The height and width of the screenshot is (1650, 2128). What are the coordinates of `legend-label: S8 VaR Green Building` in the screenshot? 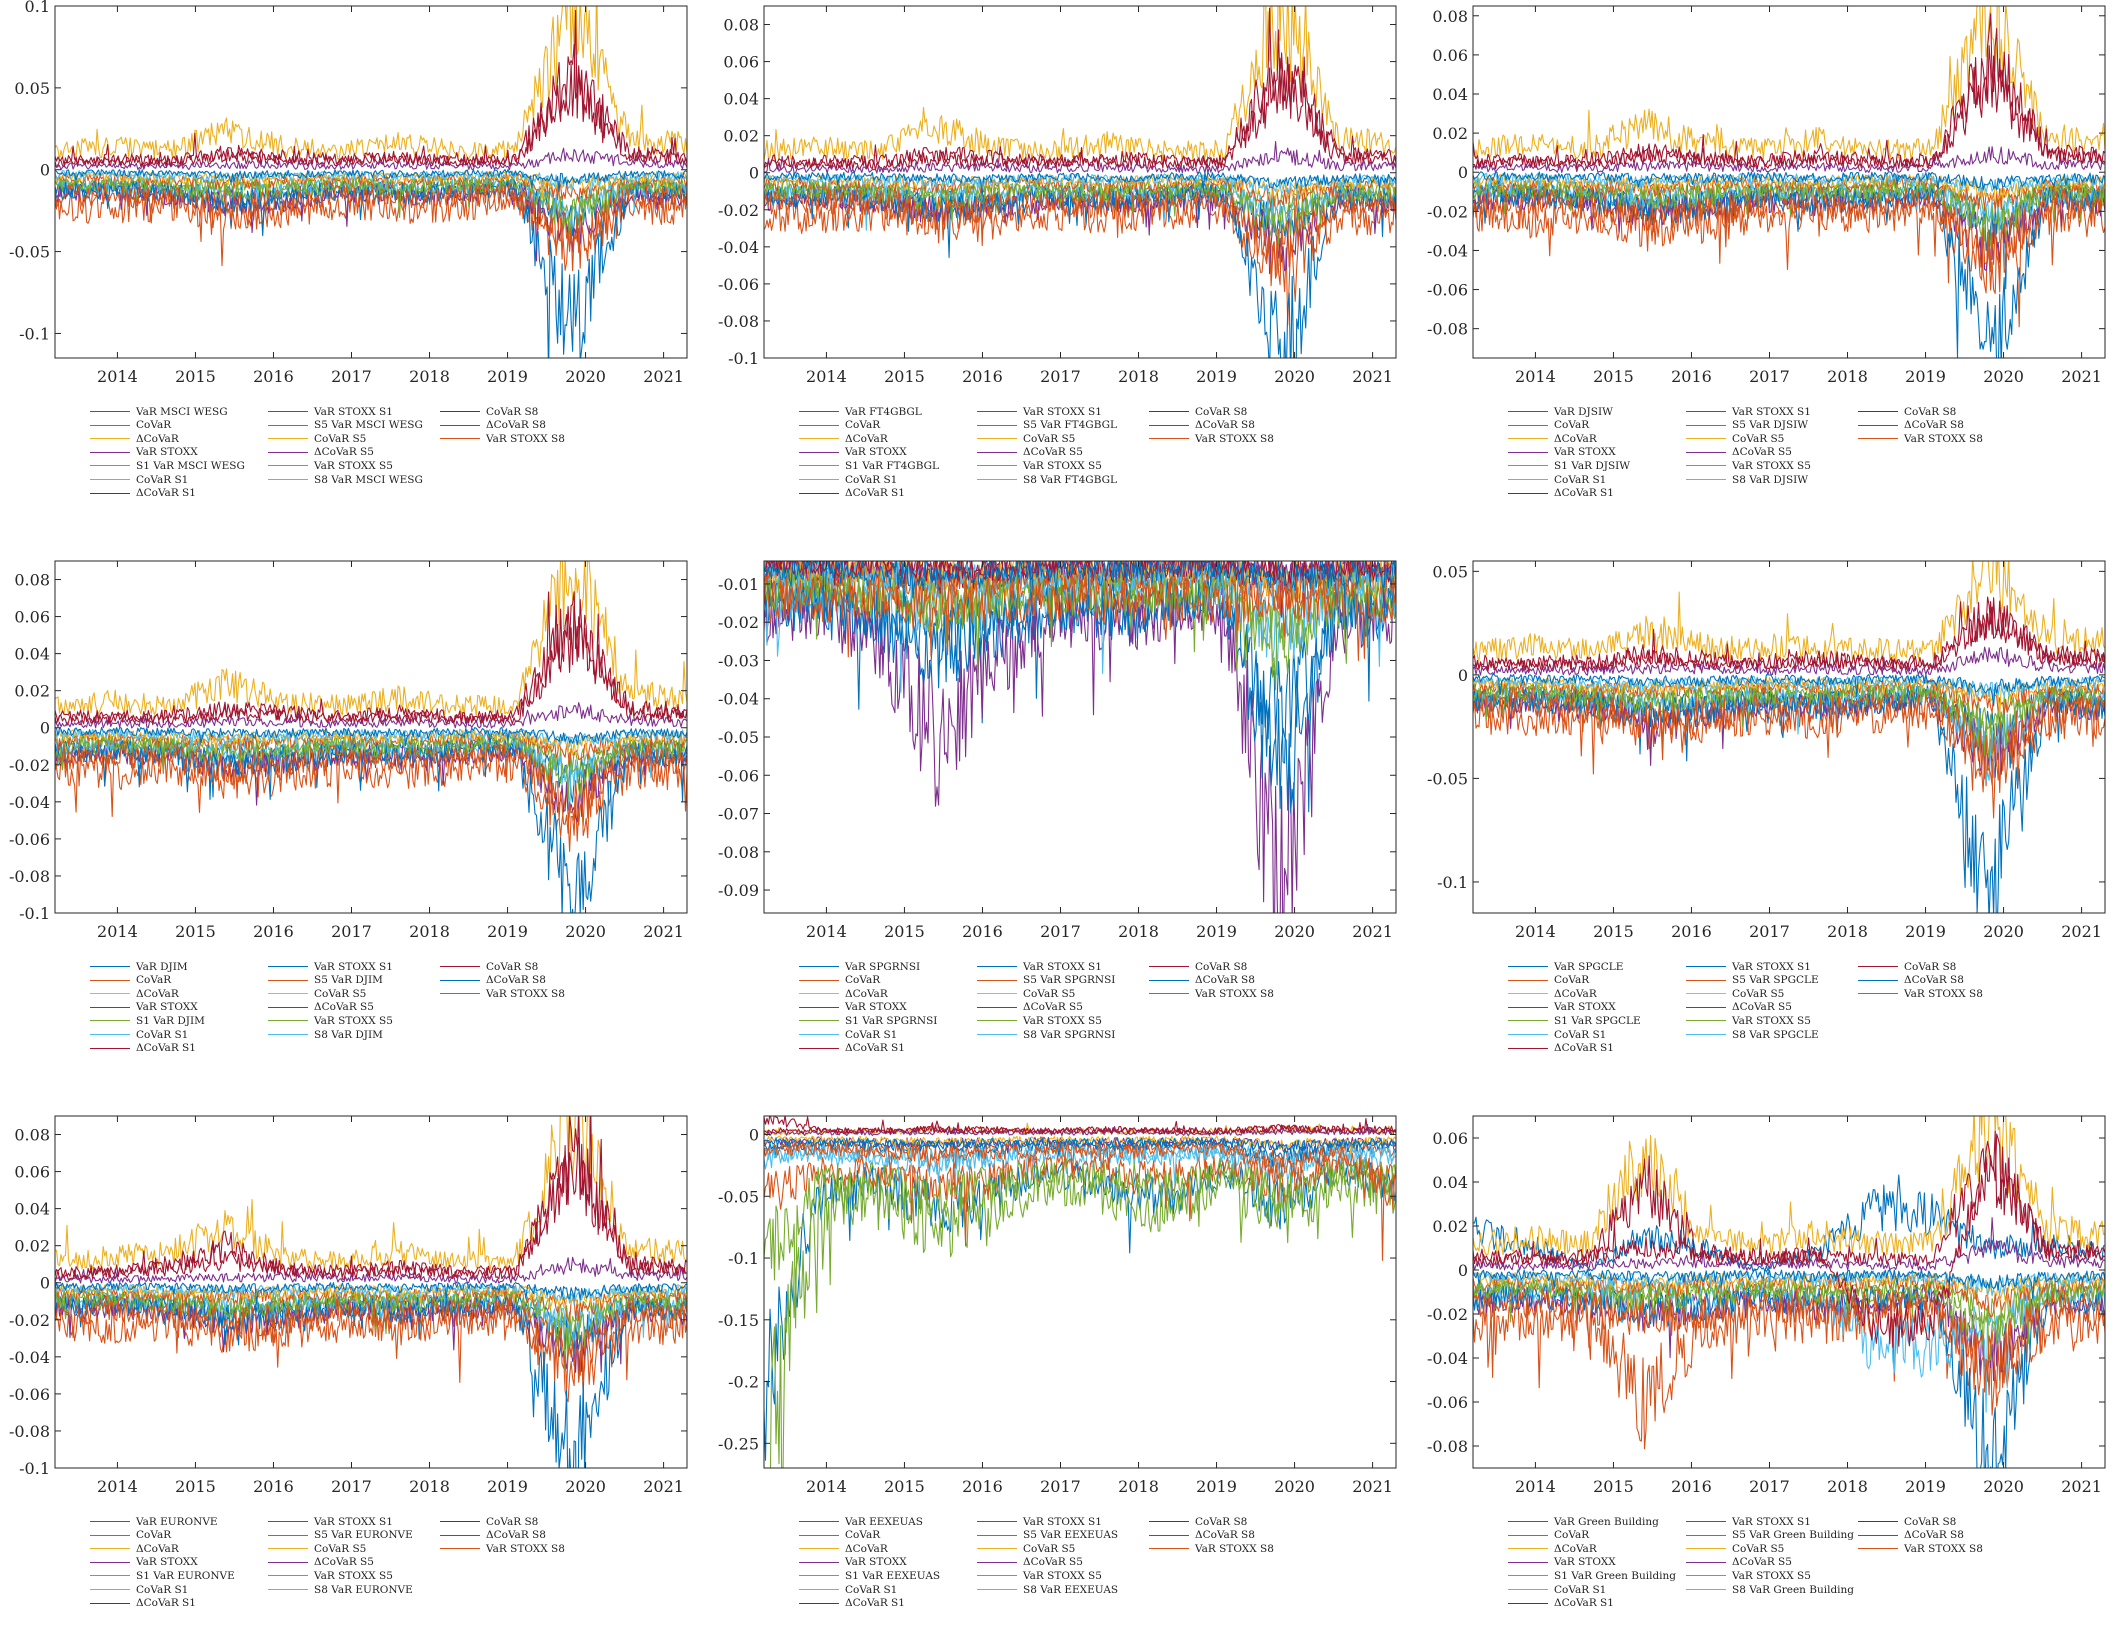 It's located at (1793, 1589).